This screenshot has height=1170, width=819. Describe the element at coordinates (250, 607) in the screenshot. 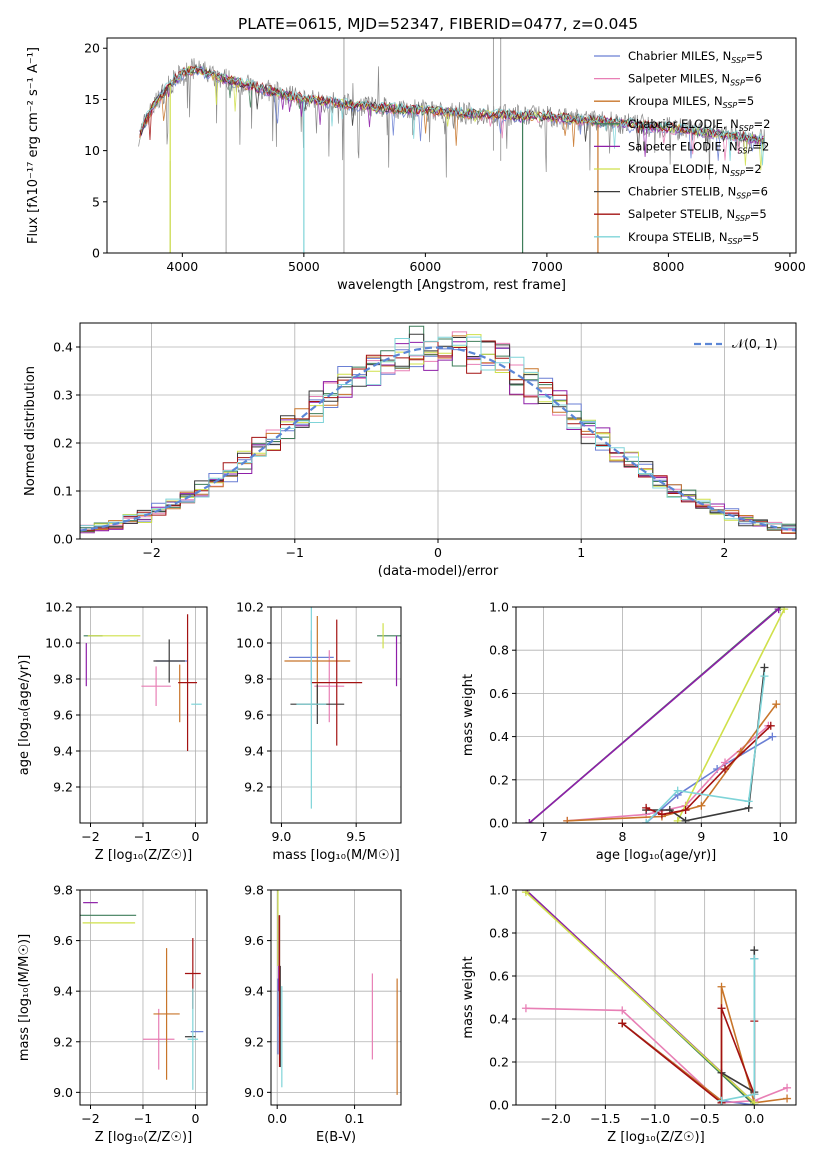

I see `y-tick-label: 10.2` at that location.